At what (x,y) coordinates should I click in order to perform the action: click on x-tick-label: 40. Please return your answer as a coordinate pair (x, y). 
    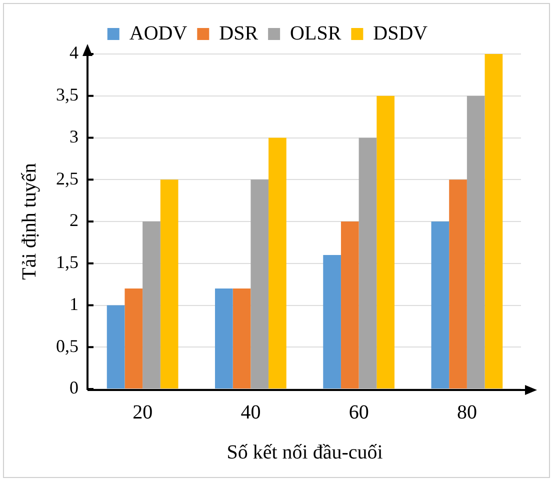
    Looking at the image, I should click on (250, 412).